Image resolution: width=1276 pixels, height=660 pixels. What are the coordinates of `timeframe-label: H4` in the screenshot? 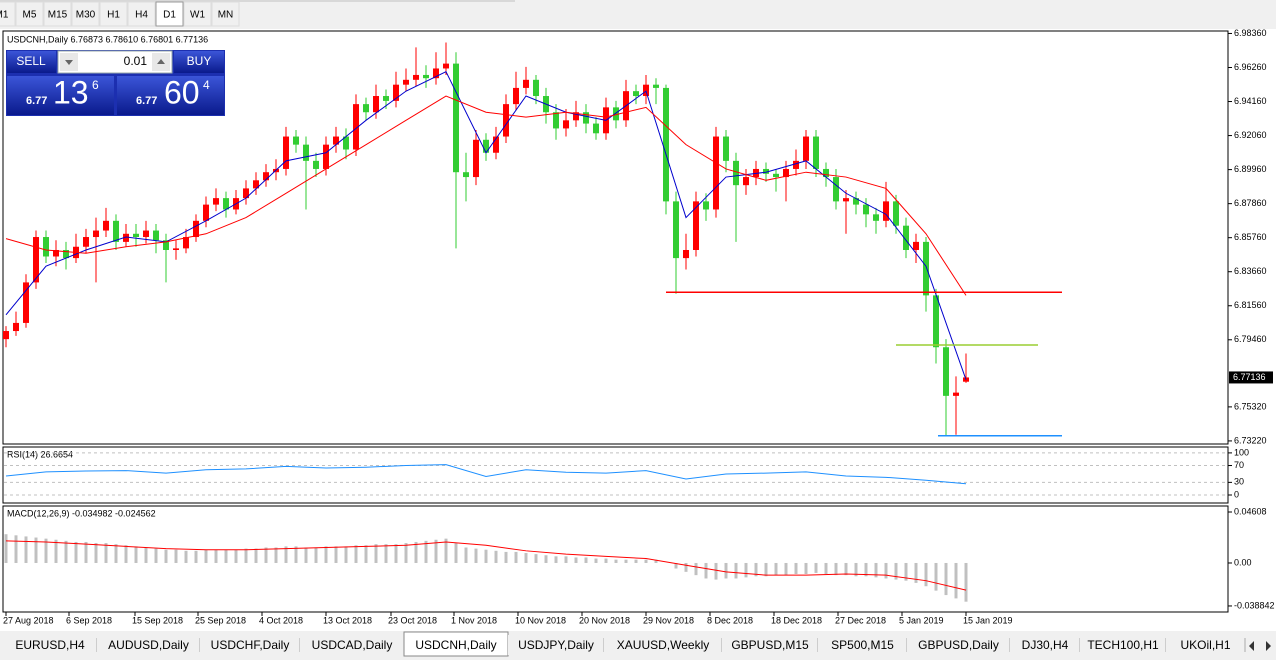 It's located at (141, 15).